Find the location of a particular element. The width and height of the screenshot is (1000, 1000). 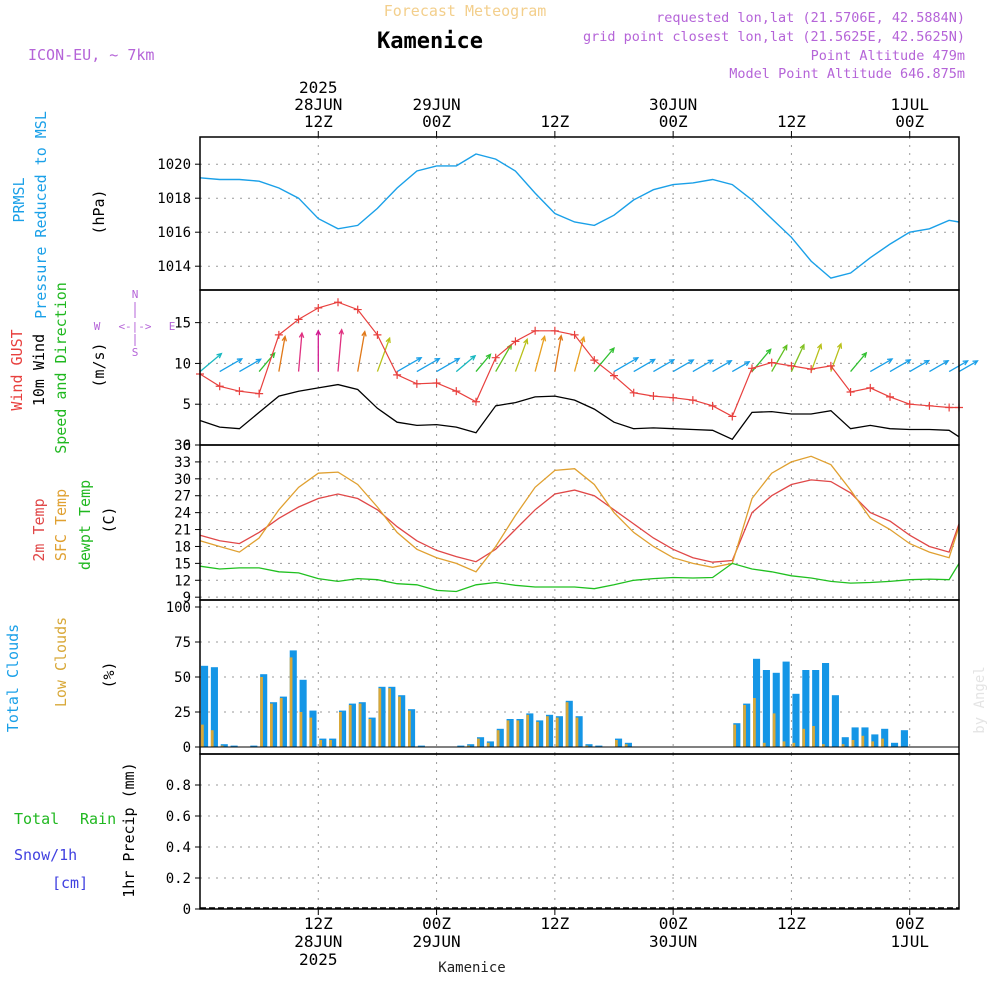

top-date-label: 28JUN is located at coordinates (318, 104).